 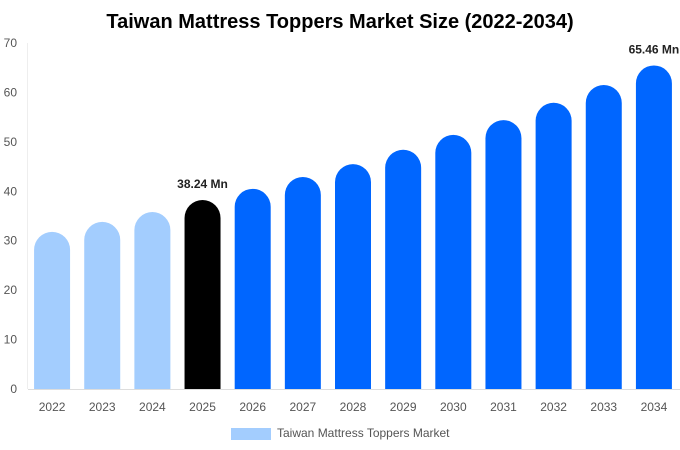 I want to click on legend-swatch, so click(x=251, y=434).